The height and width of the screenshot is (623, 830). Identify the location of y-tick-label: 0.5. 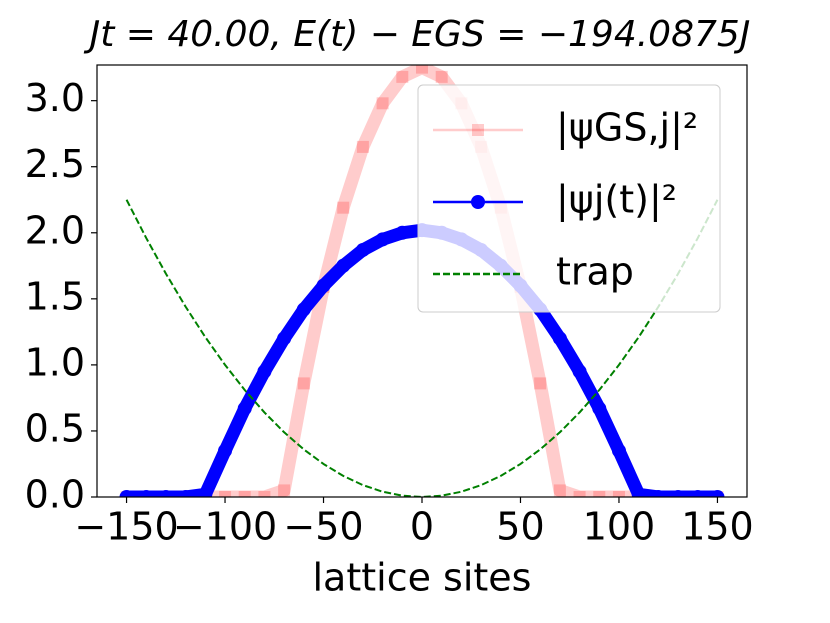
(55, 428).